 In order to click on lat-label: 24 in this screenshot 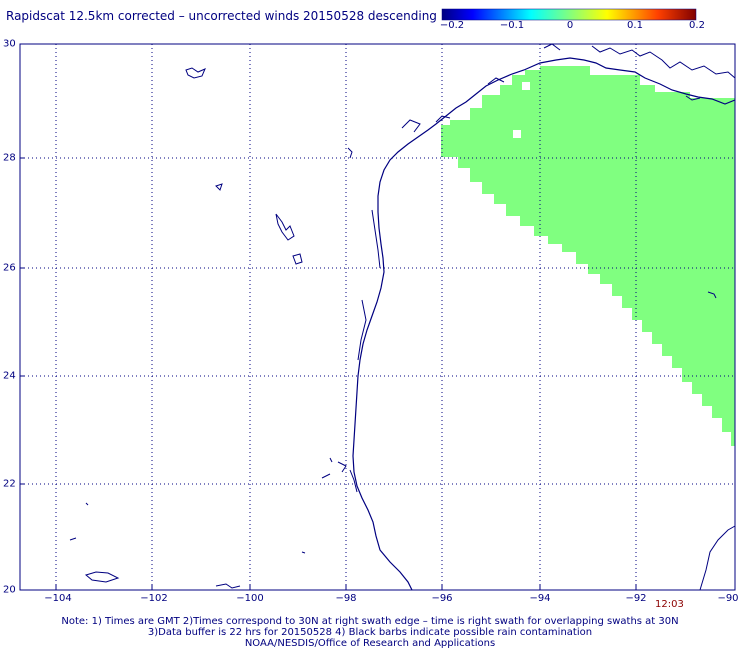, I will do `click(9, 376)`.